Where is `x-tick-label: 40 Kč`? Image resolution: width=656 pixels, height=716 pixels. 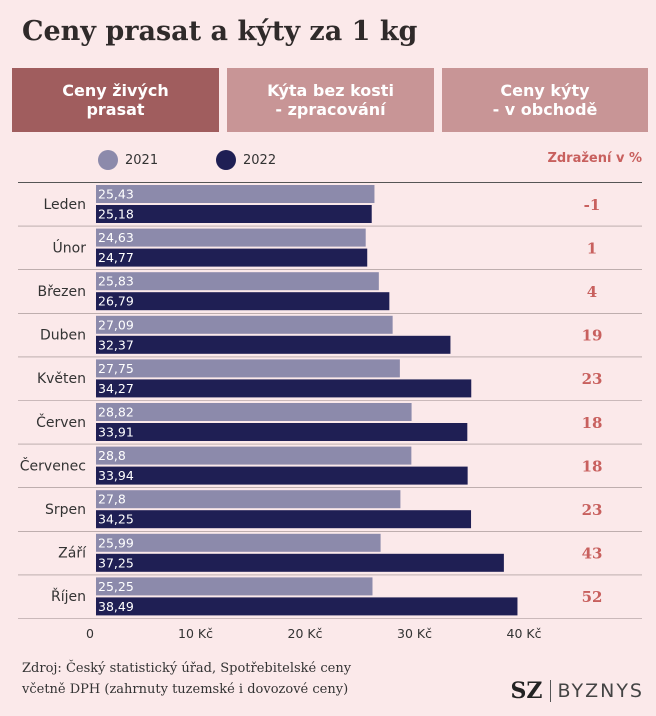 x-tick-label: 40 Kč is located at coordinates (524, 633).